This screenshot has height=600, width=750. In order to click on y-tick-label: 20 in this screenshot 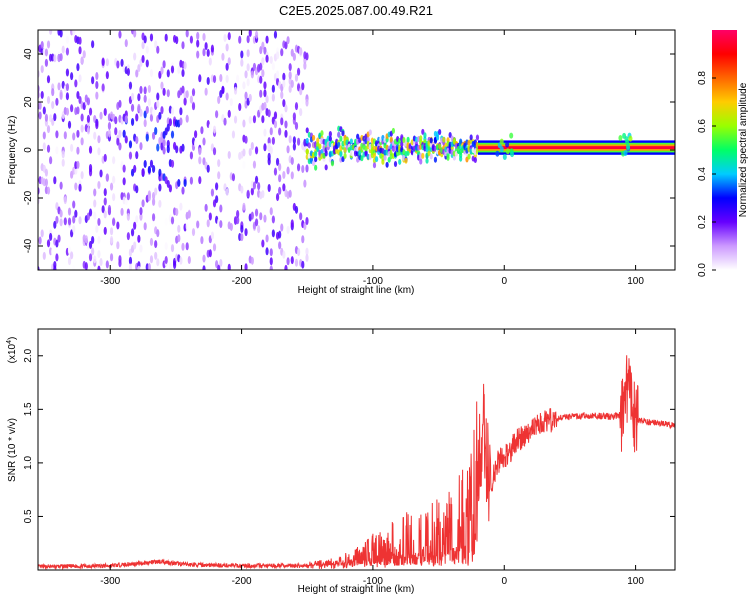, I will do `click(28, 102)`.